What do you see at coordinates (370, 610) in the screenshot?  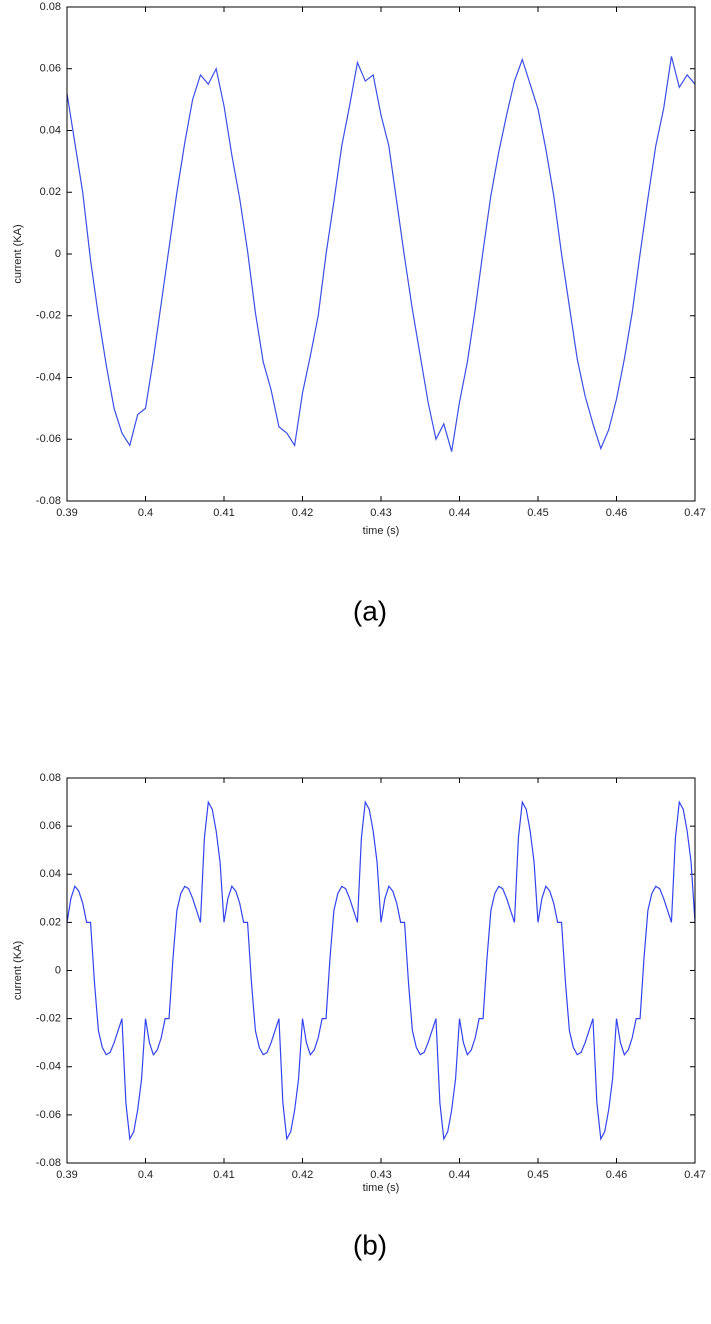 I see `caption: (a)` at bounding box center [370, 610].